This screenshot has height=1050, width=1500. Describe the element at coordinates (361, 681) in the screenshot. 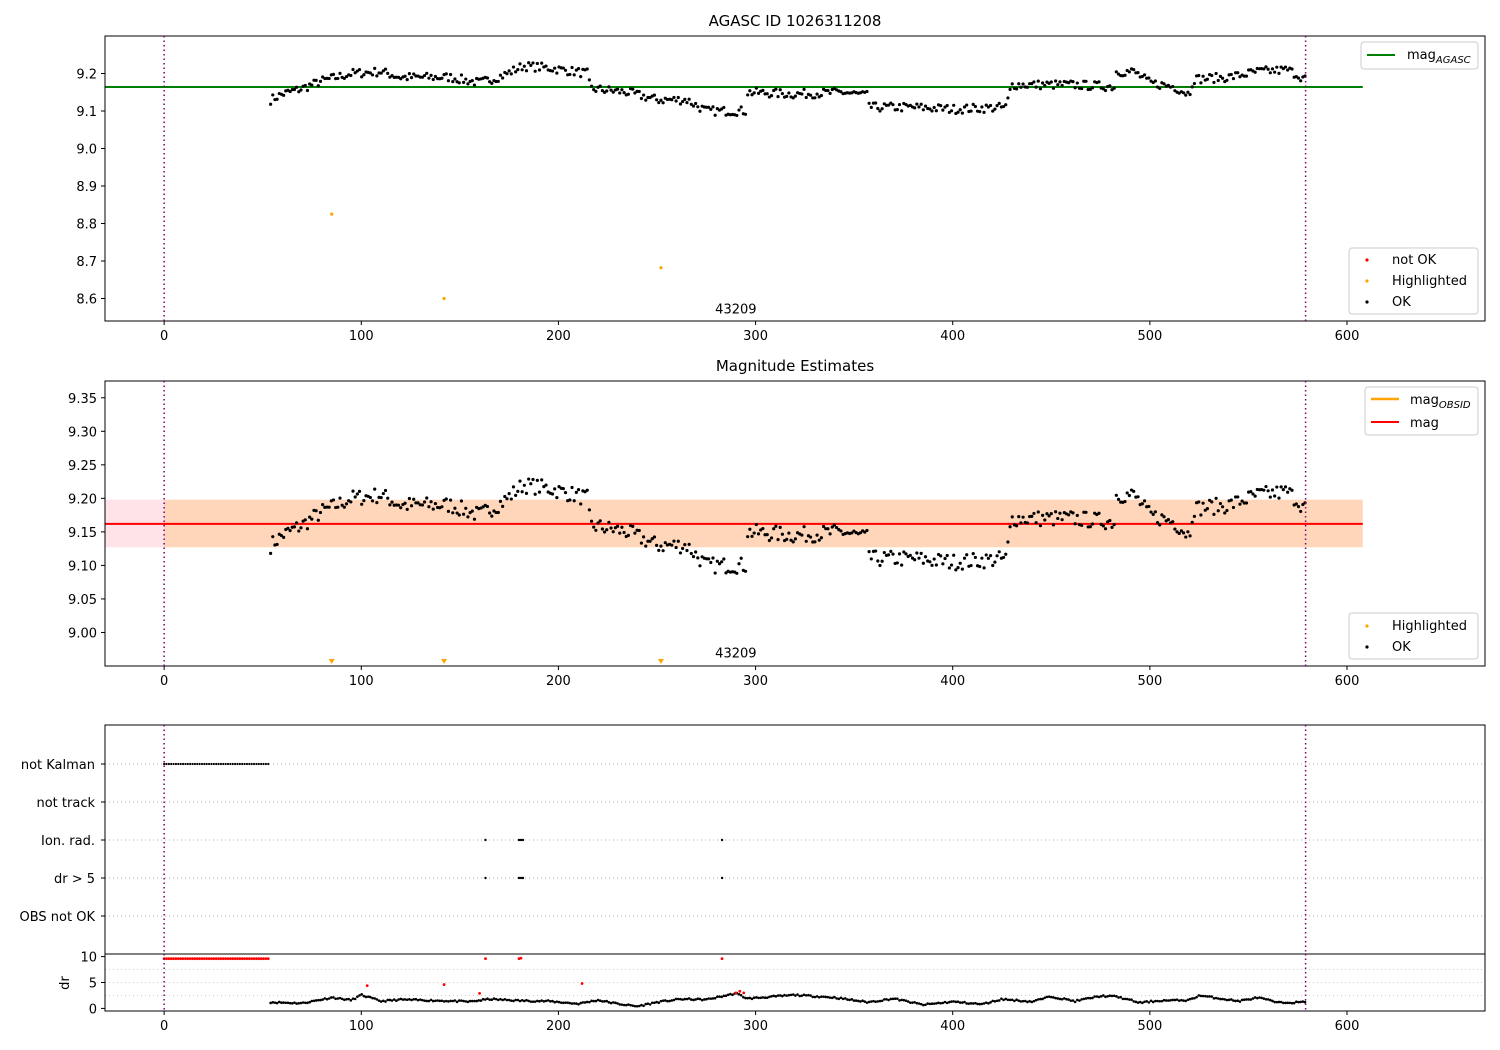

I see `x-tick-label: 100` at that location.